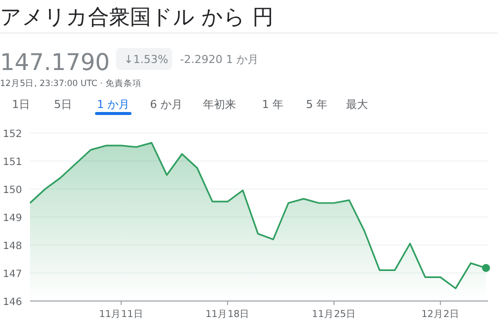 The width and height of the screenshot is (498, 322). Describe the element at coordinates (219, 59) in the screenshot. I see `annotation: -2.2920 1 か月` at that location.